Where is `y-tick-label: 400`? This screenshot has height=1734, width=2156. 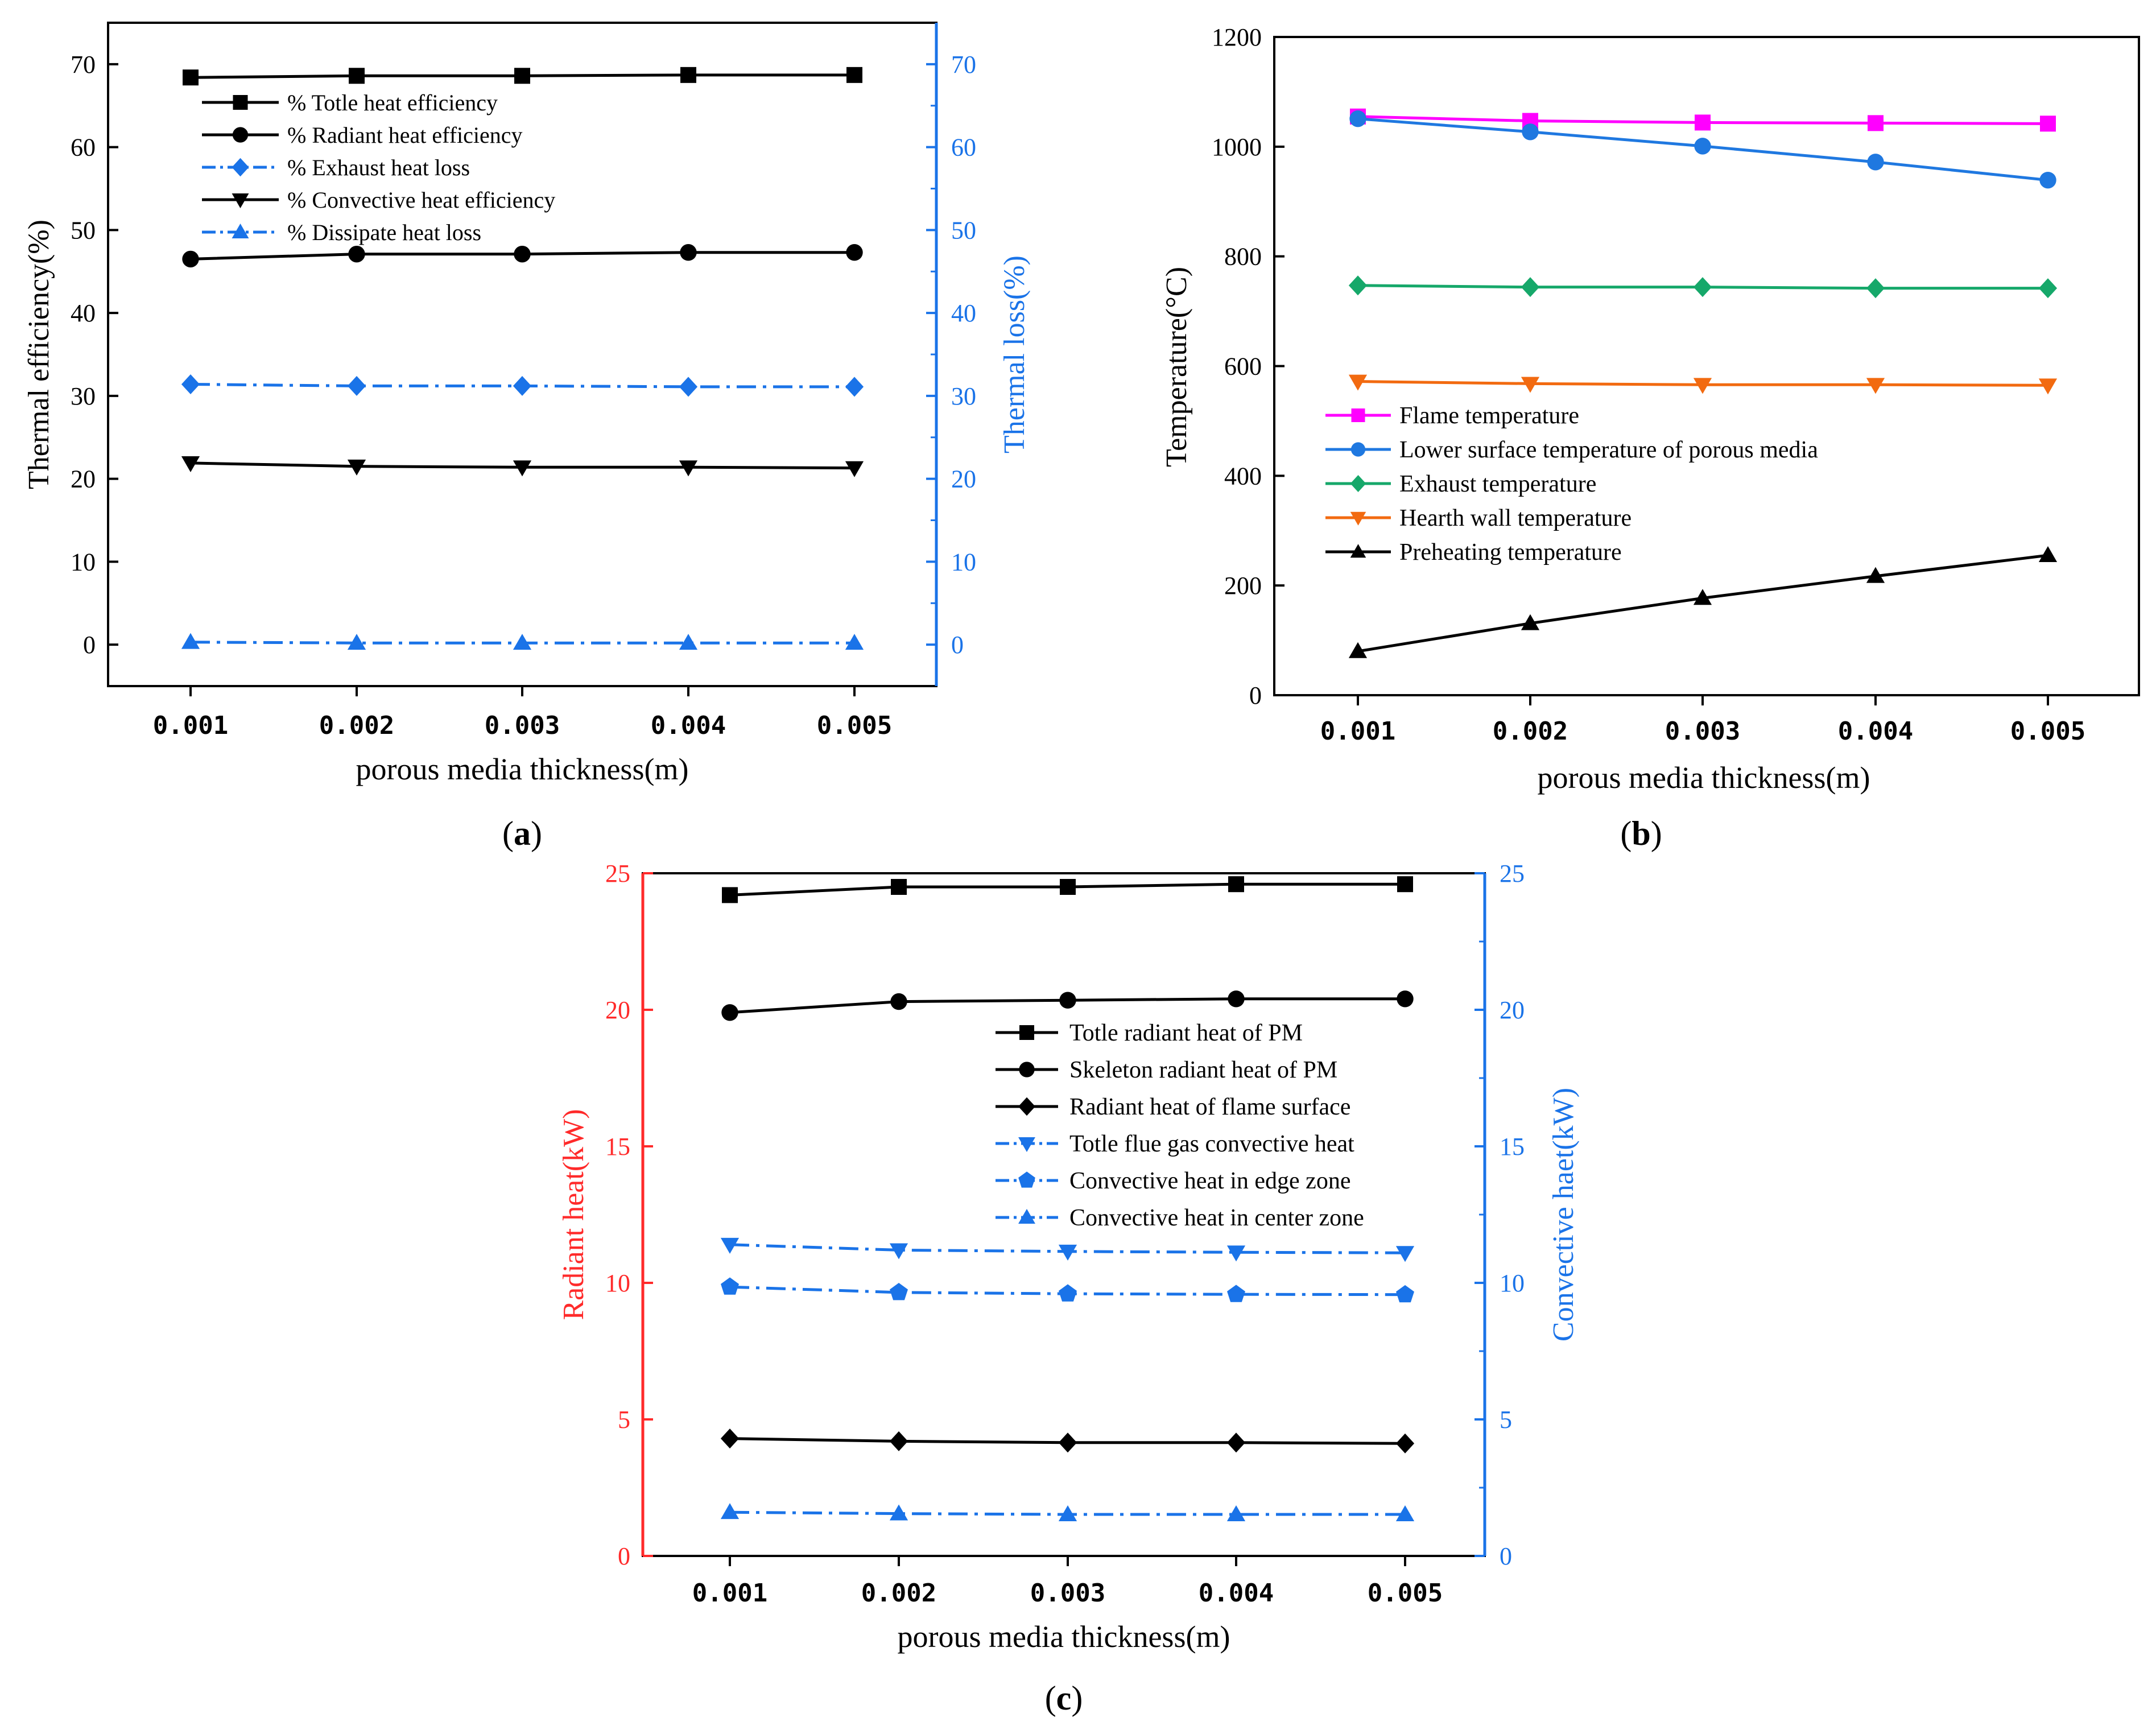 y-tick-label: 400 is located at coordinates (1243, 476).